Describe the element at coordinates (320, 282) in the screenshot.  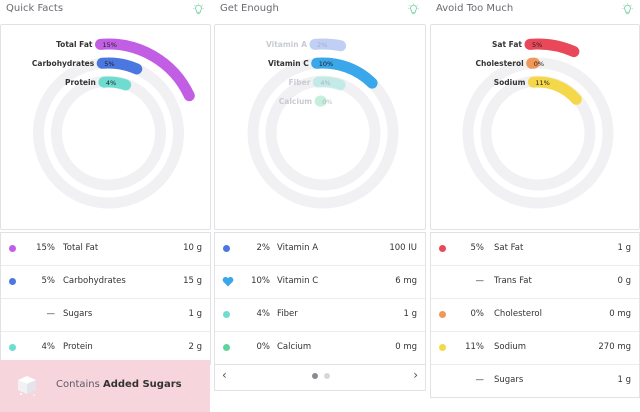
I see `nutrient-row: 10% Vitamin C 6 mg` at that location.